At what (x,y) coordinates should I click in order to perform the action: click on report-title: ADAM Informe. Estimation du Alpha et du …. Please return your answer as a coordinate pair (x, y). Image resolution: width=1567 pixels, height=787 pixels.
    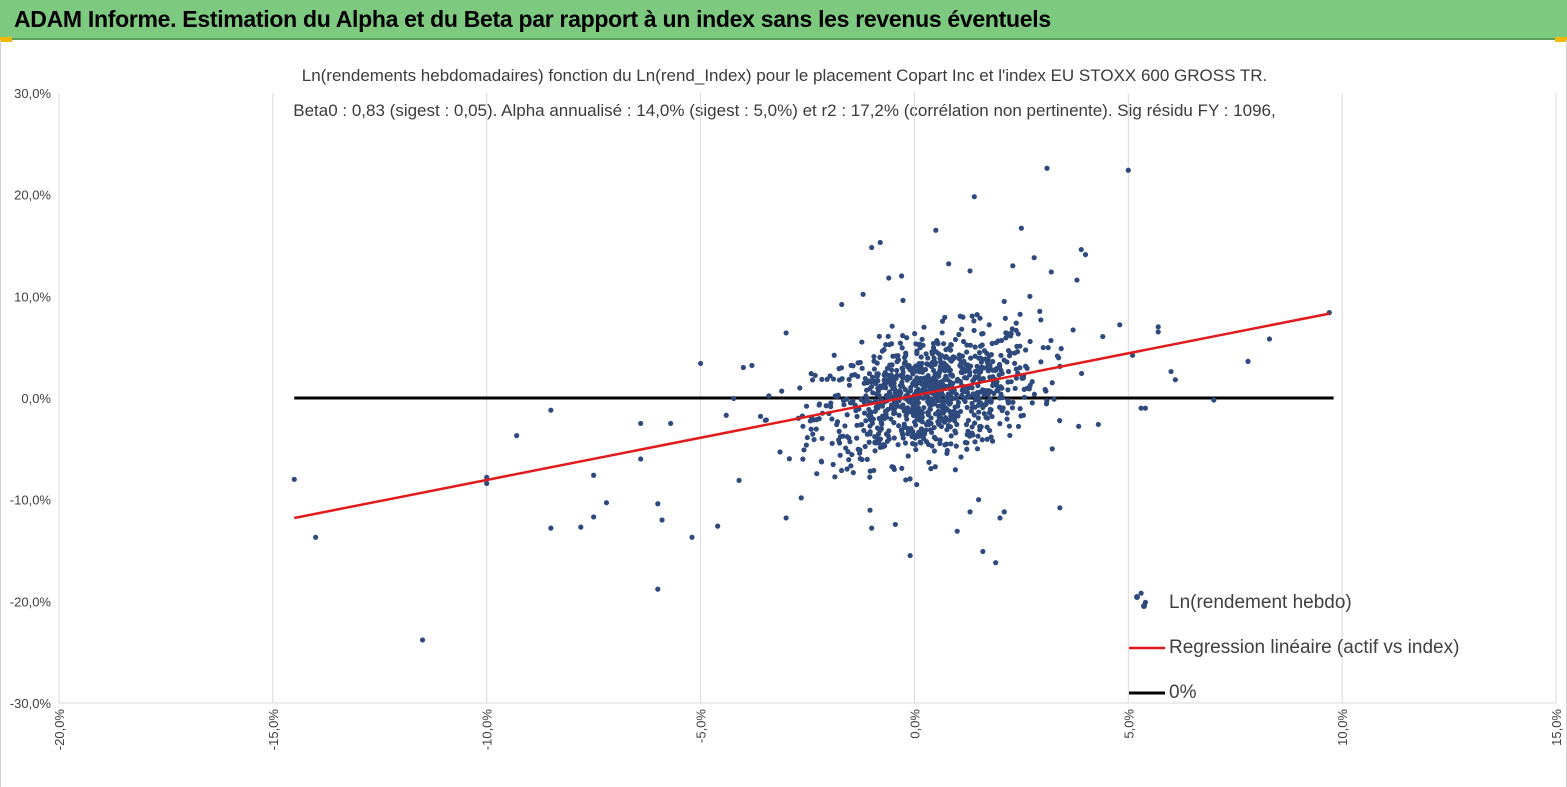
    Looking at the image, I should click on (532, 19).